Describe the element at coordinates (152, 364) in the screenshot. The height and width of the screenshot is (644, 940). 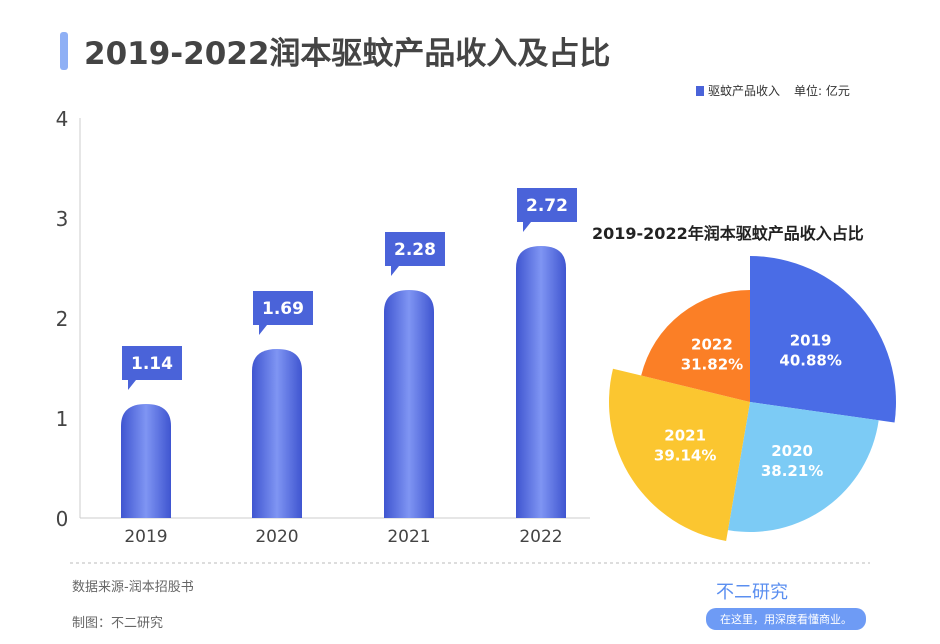
I see `data-label: 1.14` at that location.